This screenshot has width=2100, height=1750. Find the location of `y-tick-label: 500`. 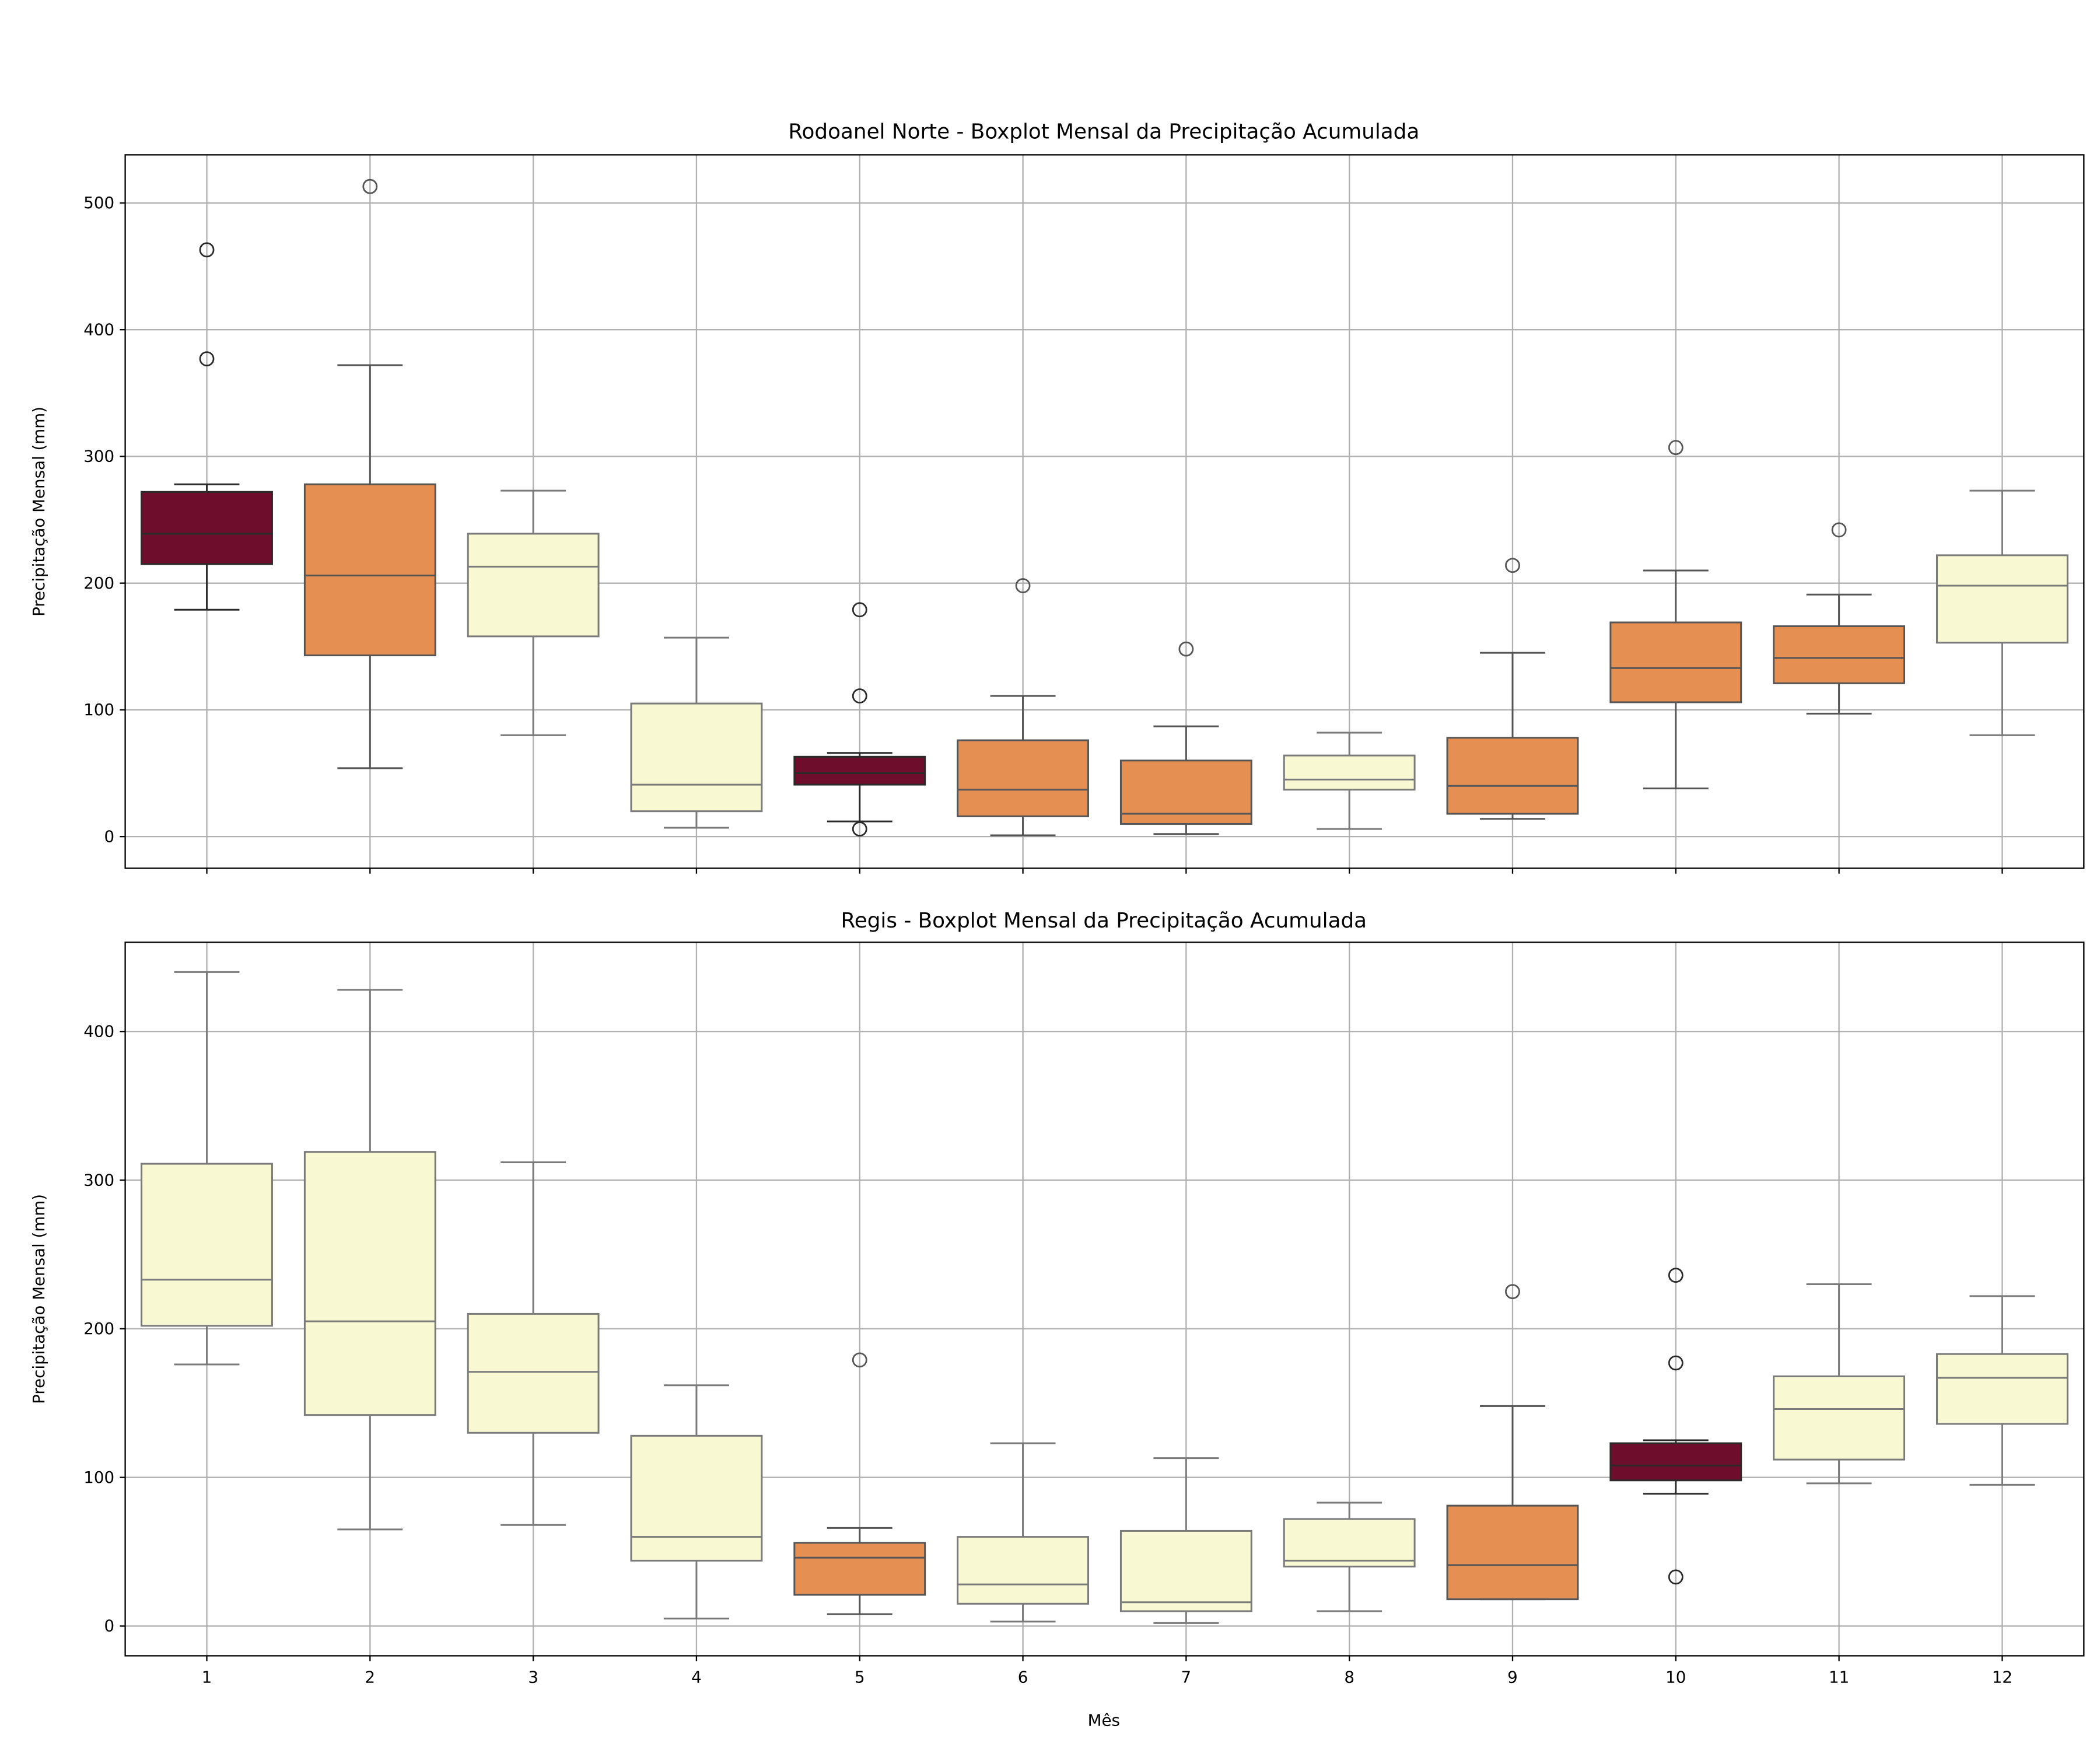

y-tick-label: 500 is located at coordinates (99, 202).